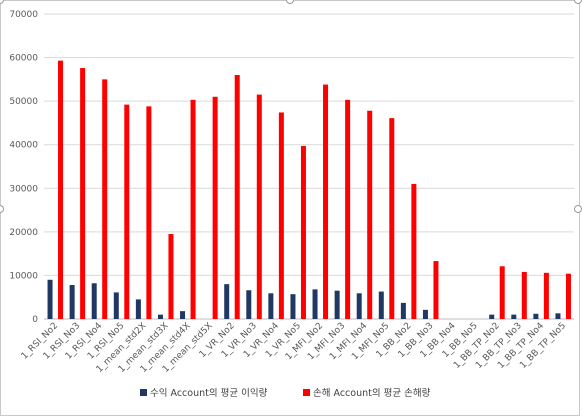 This screenshot has height=418, width=582. Describe the element at coordinates (23, 233) in the screenshot. I see `y-tick-label: 20000` at that location.